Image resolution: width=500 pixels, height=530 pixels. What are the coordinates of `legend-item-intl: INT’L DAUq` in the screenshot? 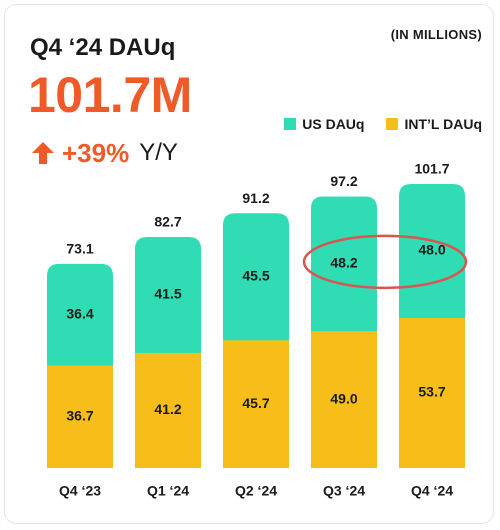 It's located at (434, 124).